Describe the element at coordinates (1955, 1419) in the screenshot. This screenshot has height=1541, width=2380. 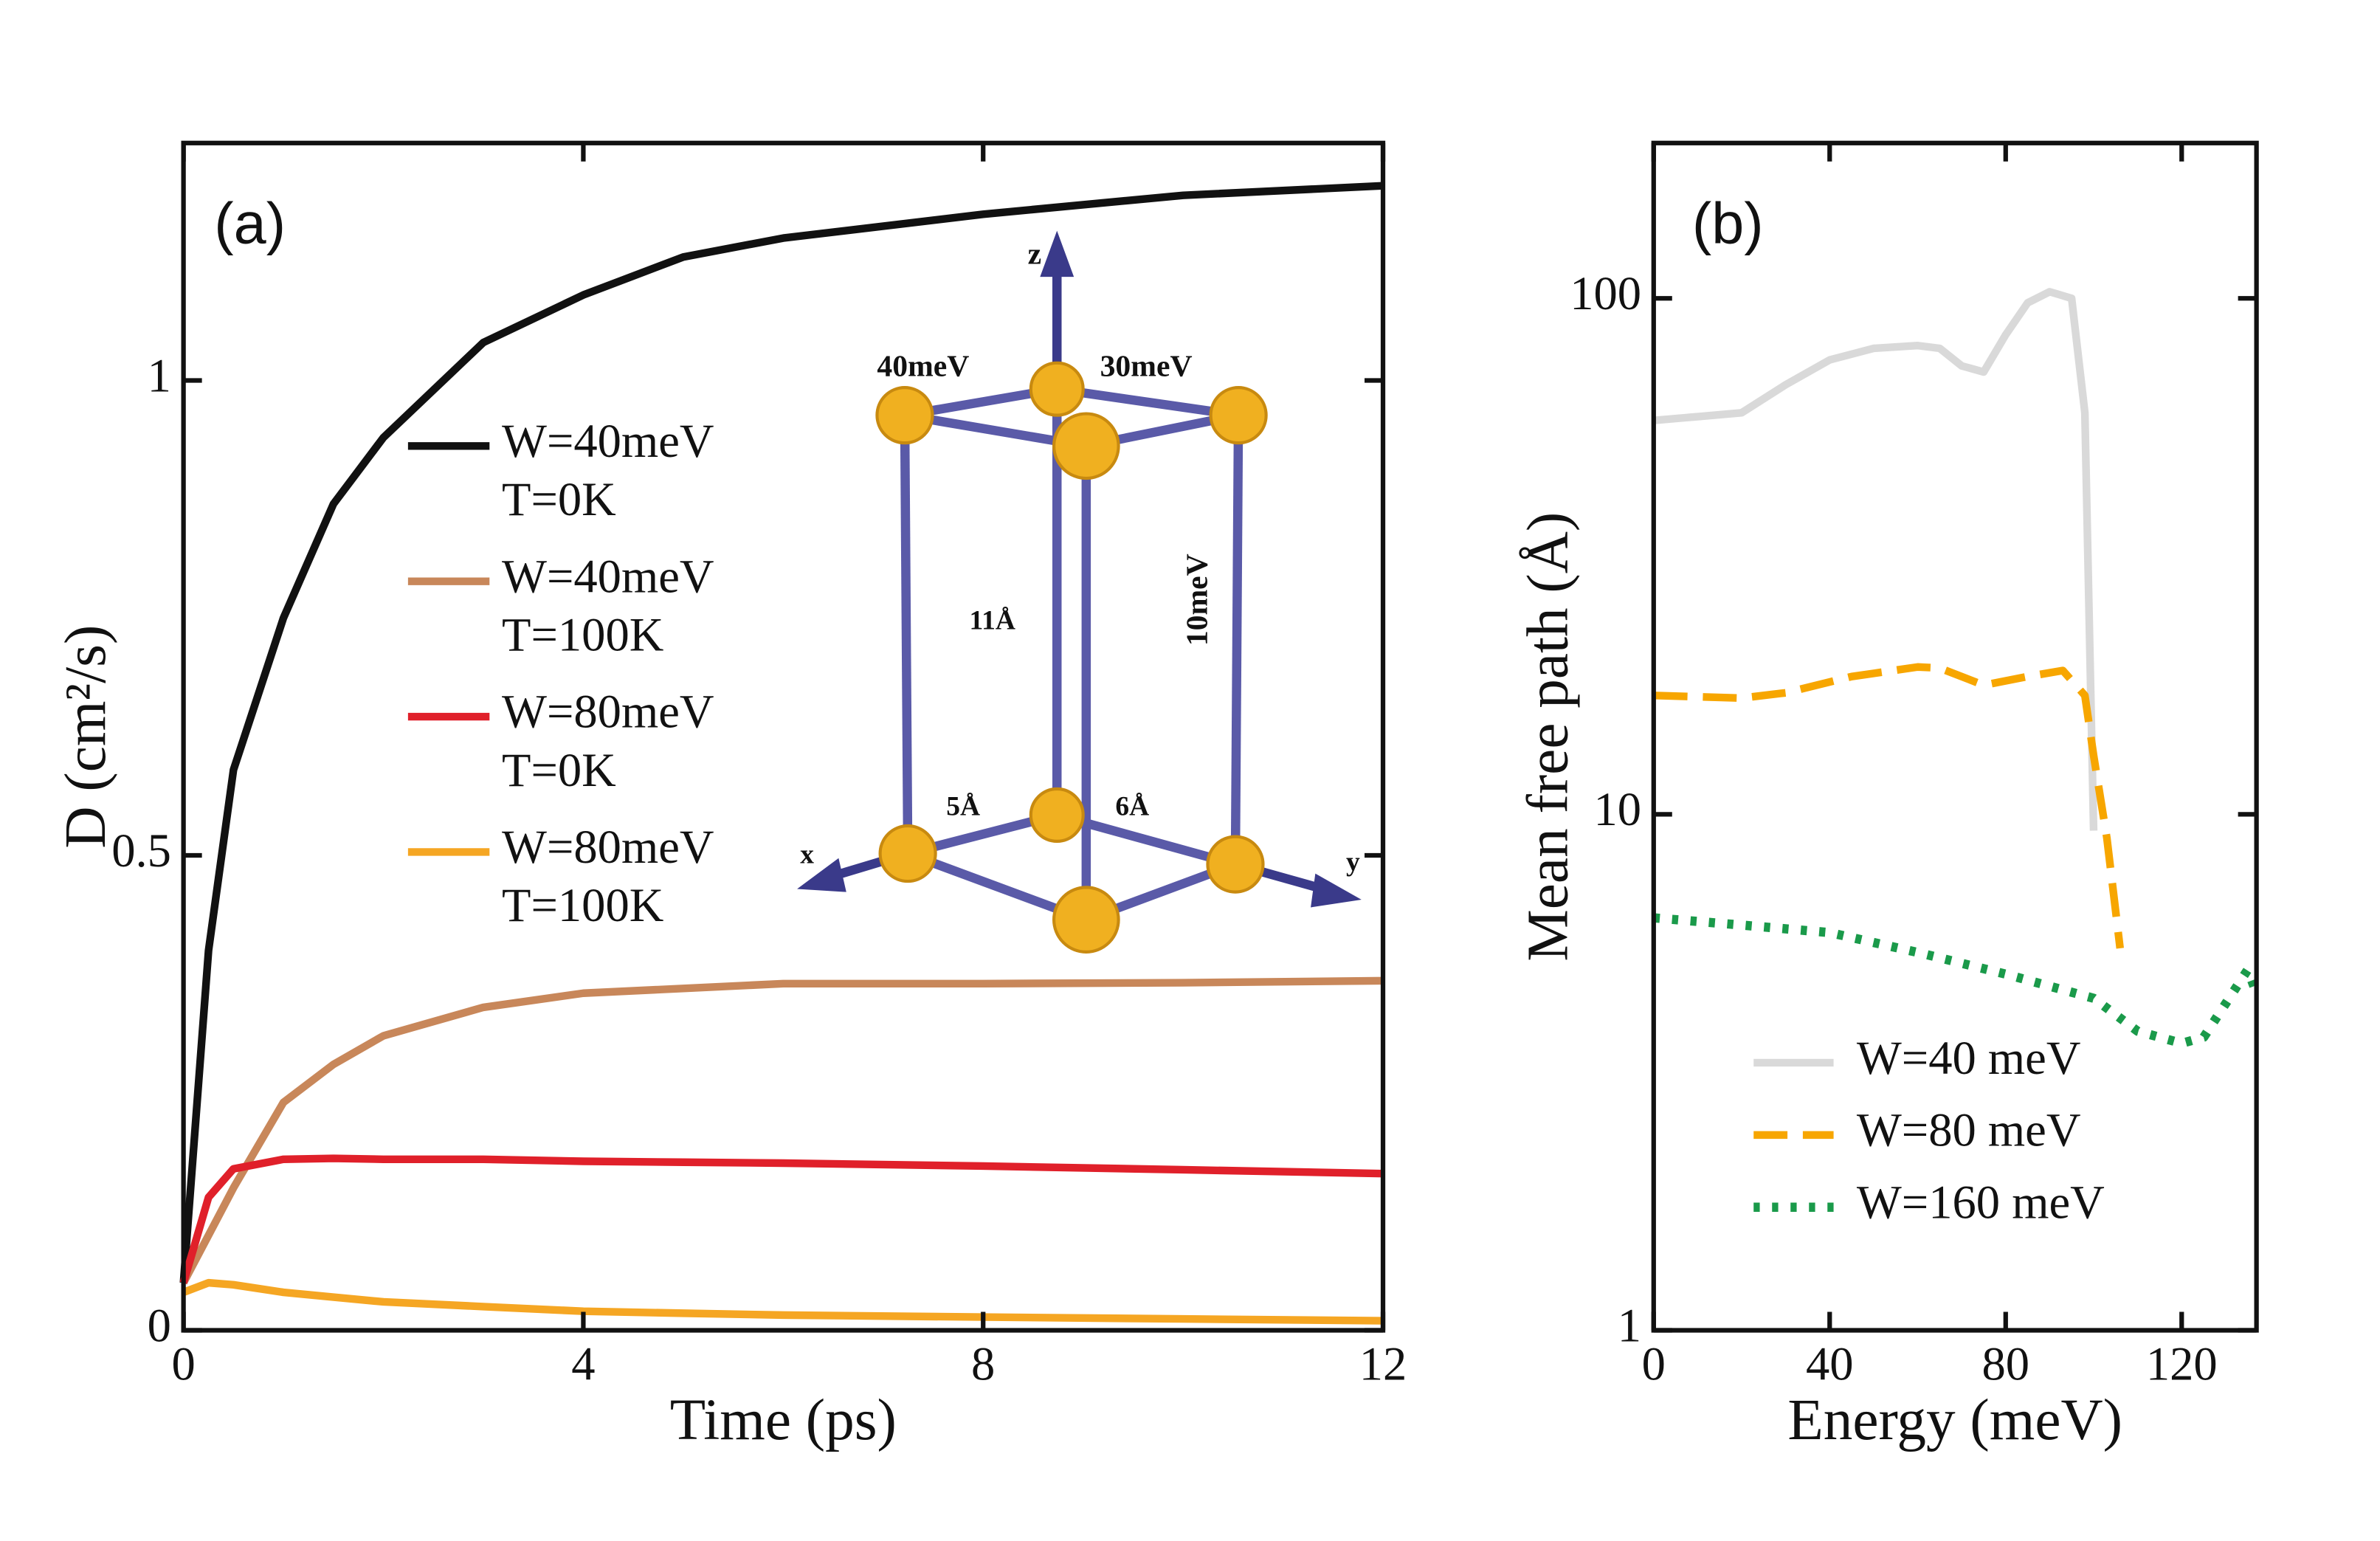
I see `x-axis-title: Energy (meV)` at that location.